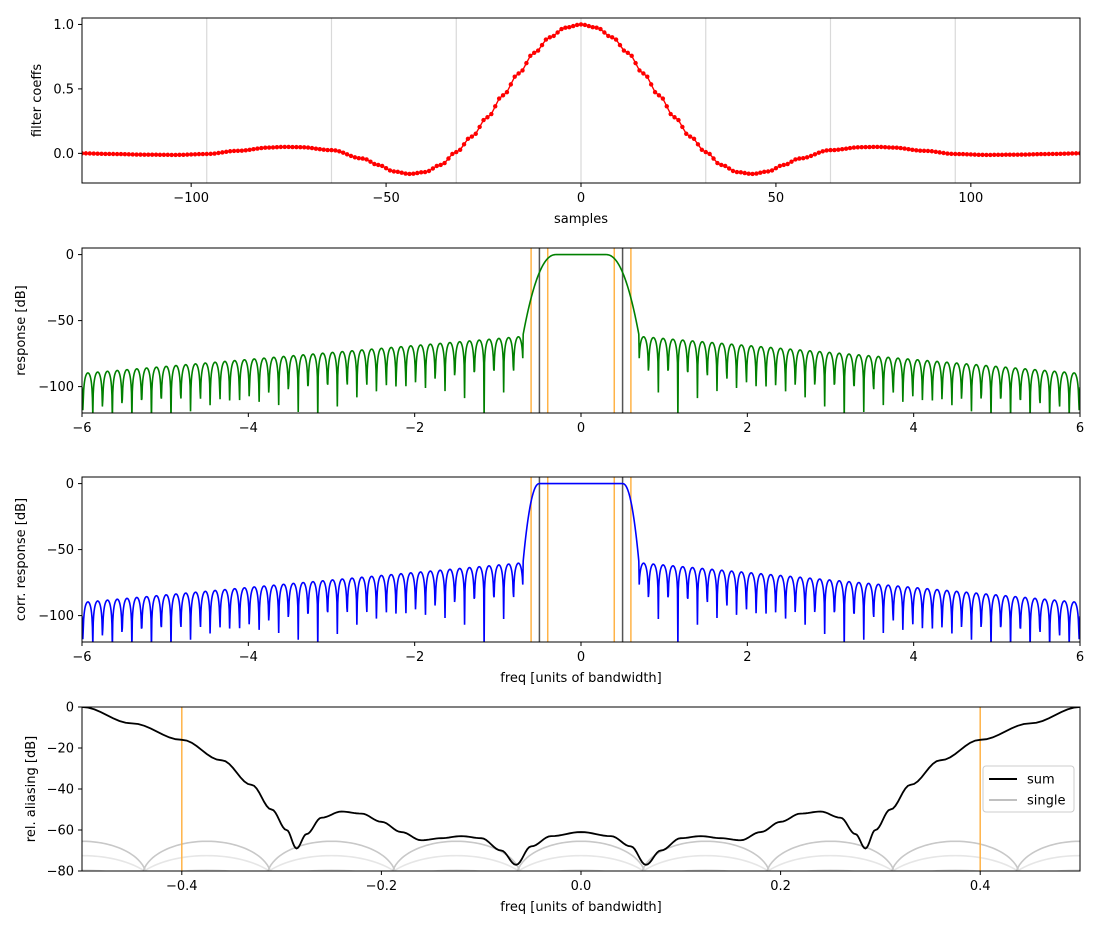 The width and height of the screenshot is (1100, 930). I want to click on x-tick-label: −0.2, so click(382, 886).